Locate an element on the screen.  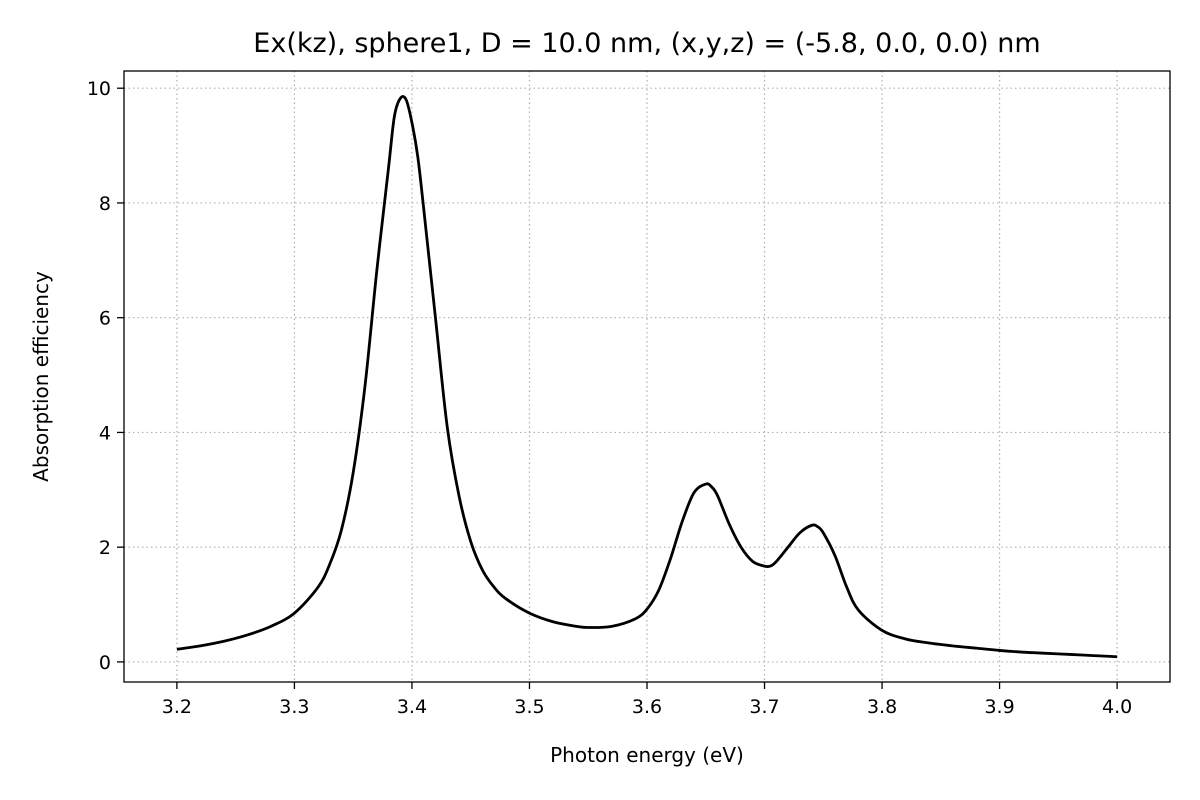
y-axis-label: Absorption efficiency is located at coordinates (41, 376).